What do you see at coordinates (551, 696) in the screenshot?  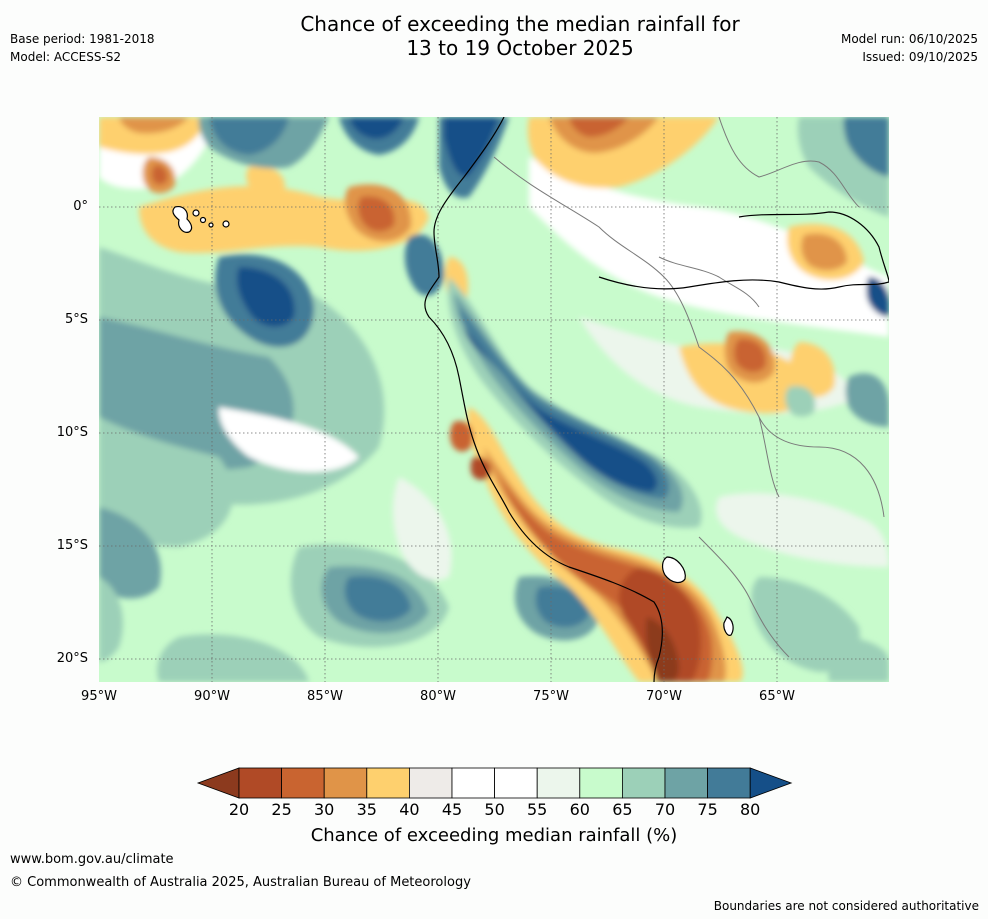 I see `lon-label-75w: 75°W` at bounding box center [551, 696].